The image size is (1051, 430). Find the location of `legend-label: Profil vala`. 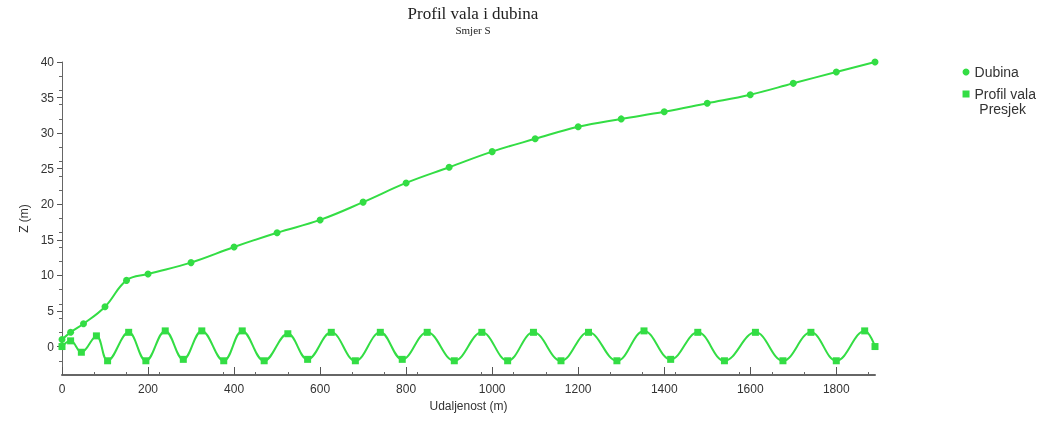

legend-label: Profil vala is located at coordinates (1005, 94).